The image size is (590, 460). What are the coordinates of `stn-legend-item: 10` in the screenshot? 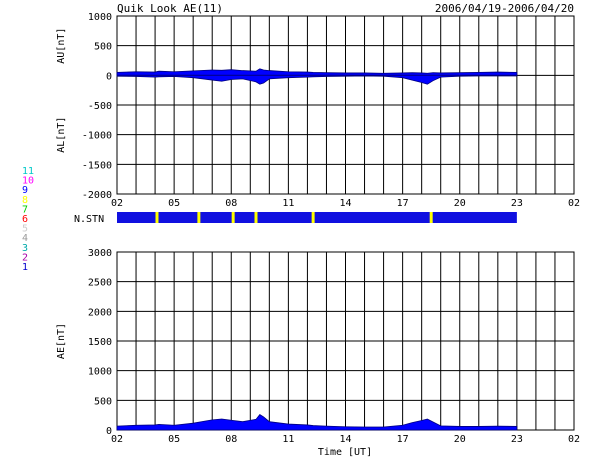 It's located at (28, 181).